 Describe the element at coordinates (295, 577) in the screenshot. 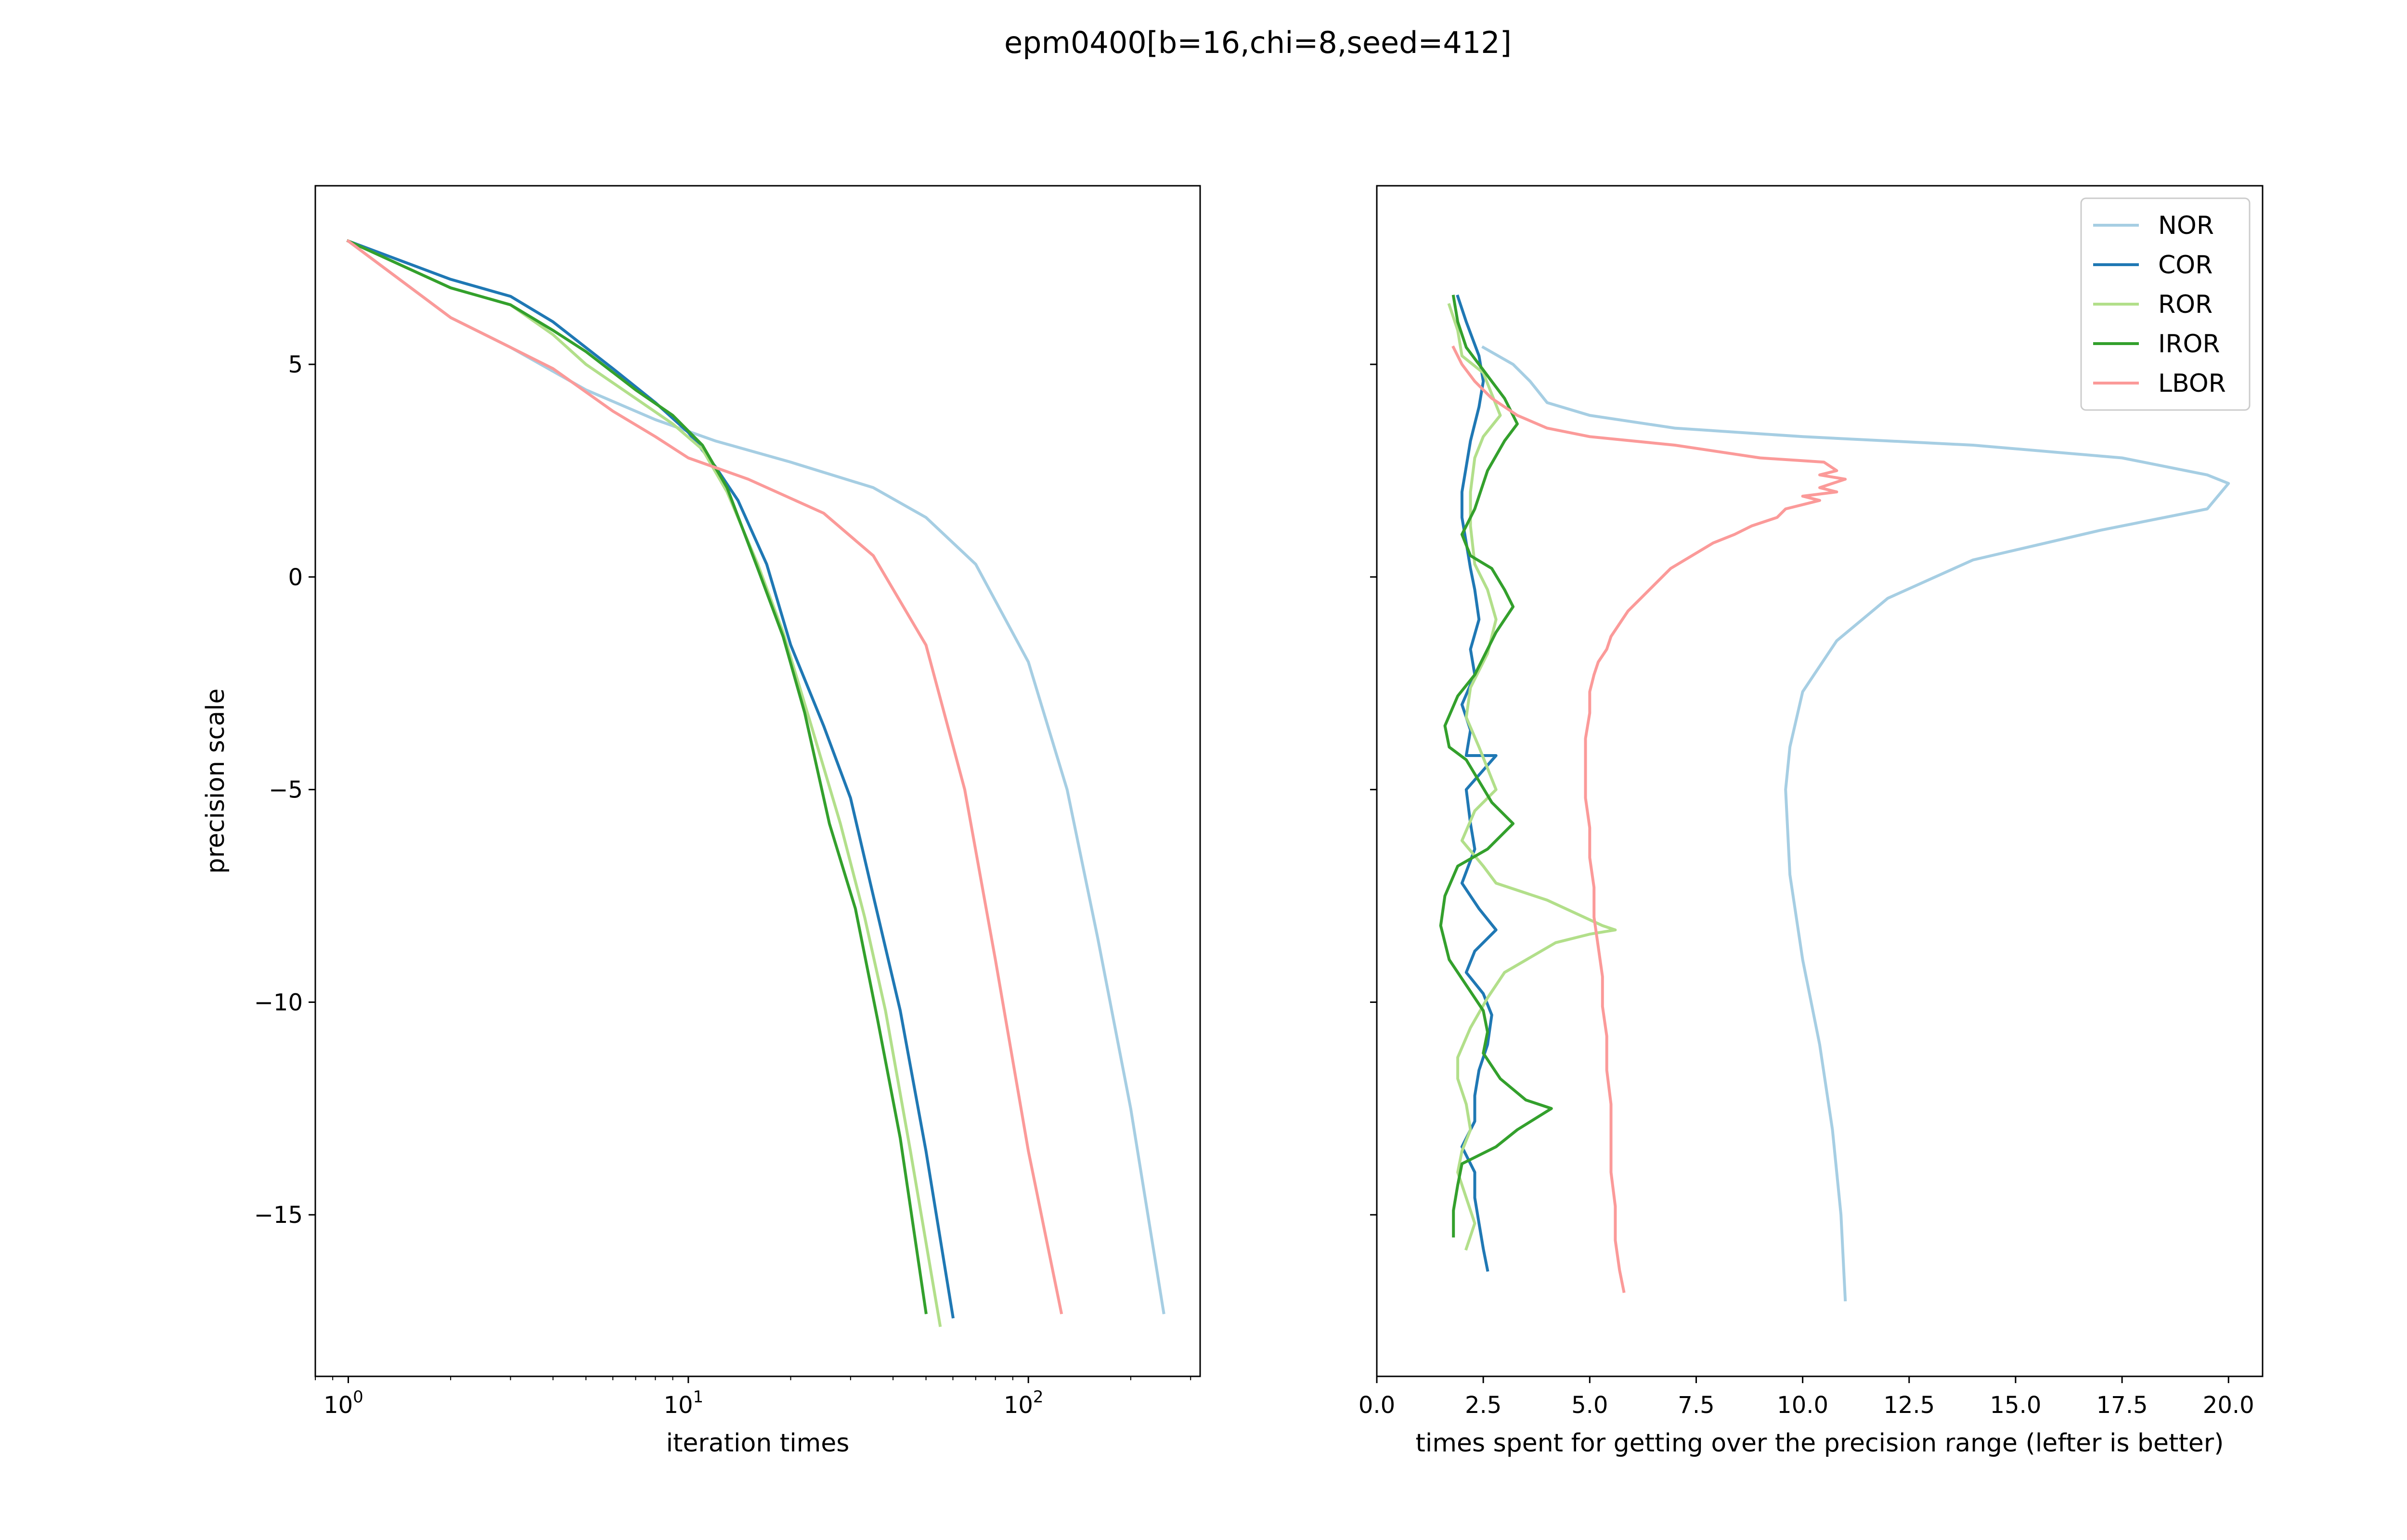

I see `y-tick-label: 0` at that location.